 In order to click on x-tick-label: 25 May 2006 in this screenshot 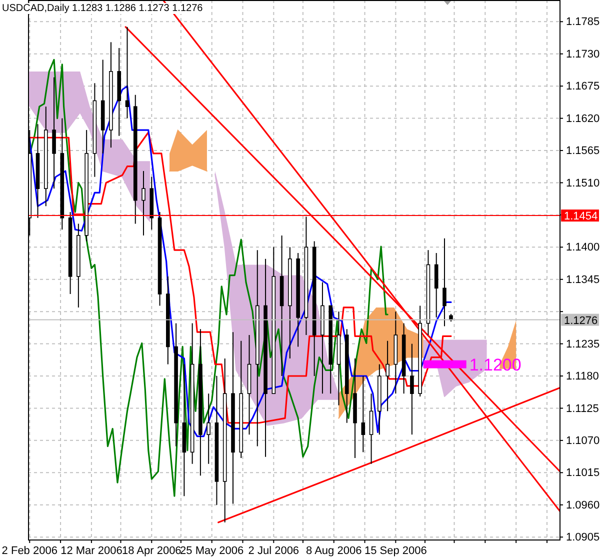, I will do `click(212, 550)`.